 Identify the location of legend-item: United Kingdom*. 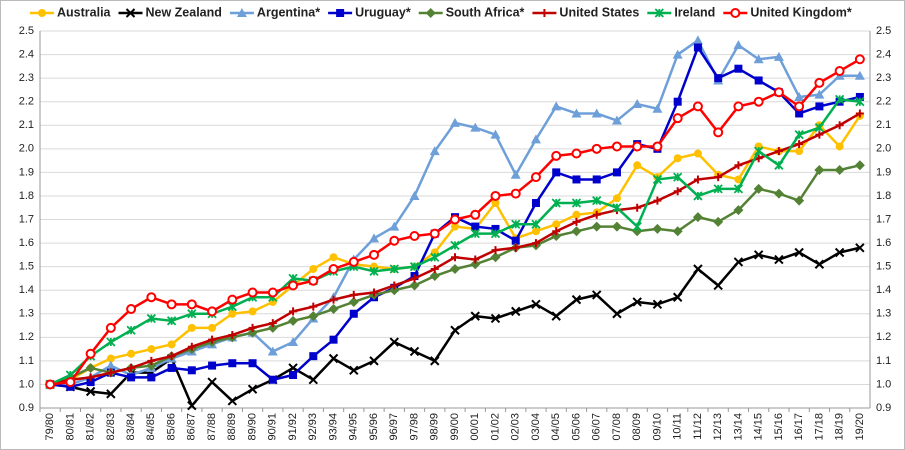
(787, 12).